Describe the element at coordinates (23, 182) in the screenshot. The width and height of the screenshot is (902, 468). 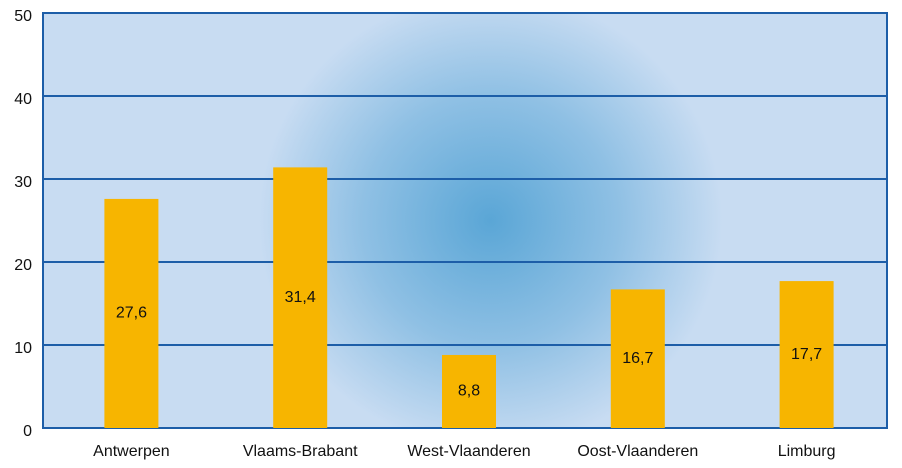
I see `y-tick-label: 30` at that location.